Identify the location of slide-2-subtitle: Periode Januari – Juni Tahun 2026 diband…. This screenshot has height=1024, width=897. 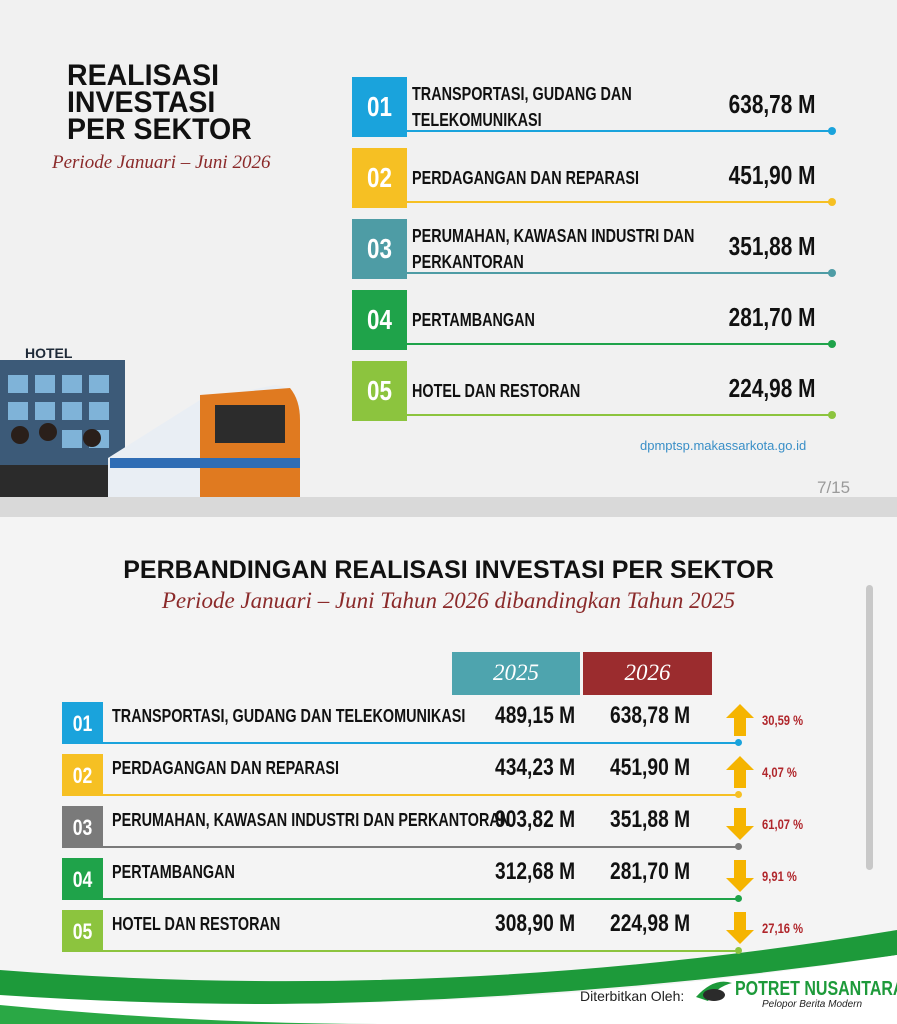
(448, 600).